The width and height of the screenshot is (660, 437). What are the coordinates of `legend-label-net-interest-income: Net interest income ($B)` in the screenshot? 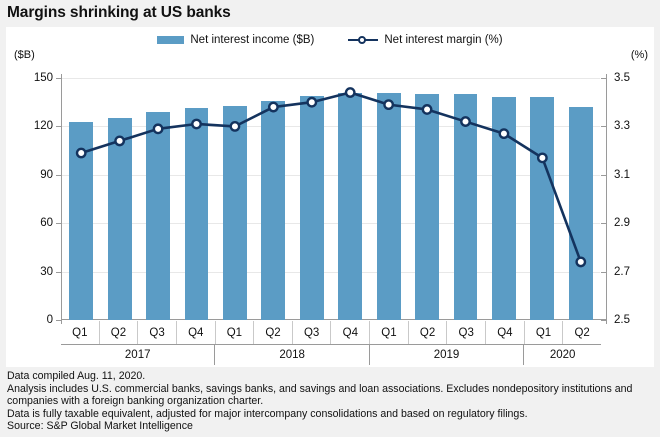 It's located at (252, 40).